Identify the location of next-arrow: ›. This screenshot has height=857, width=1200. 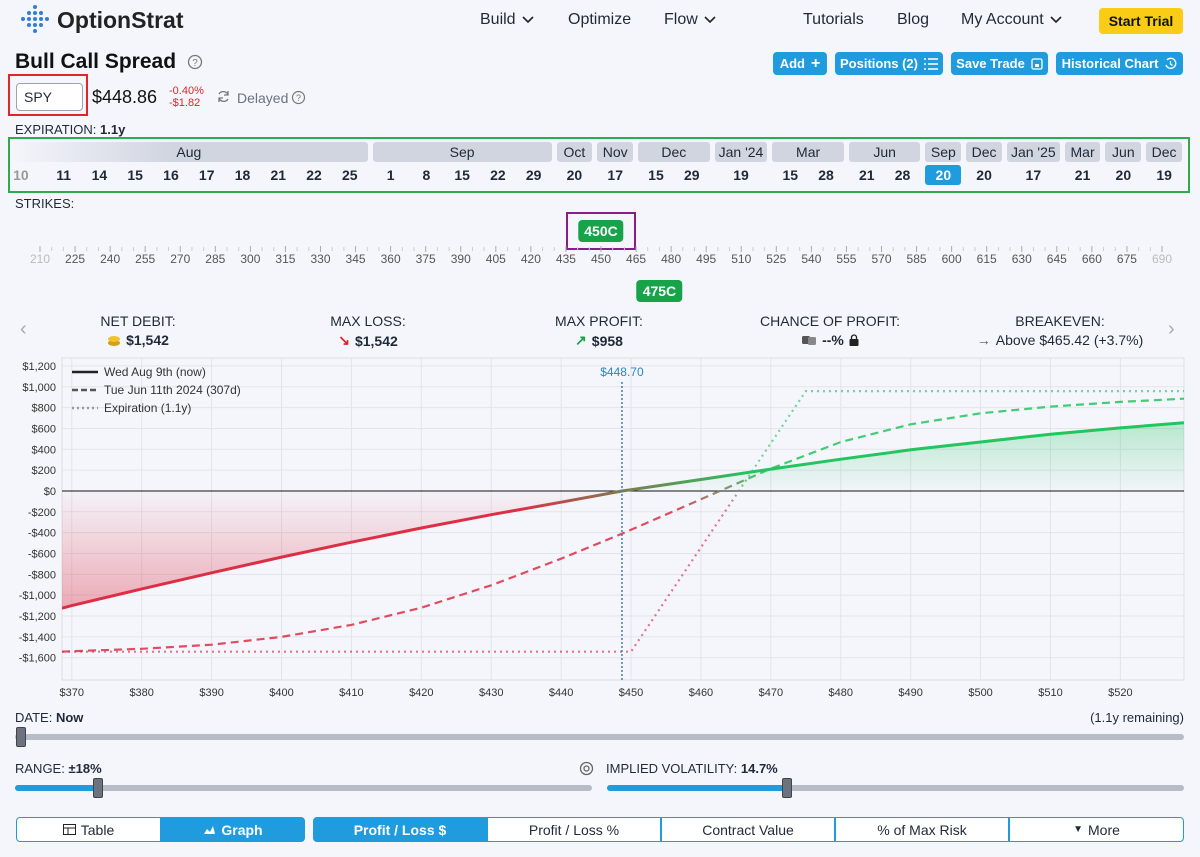
(1171, 329).